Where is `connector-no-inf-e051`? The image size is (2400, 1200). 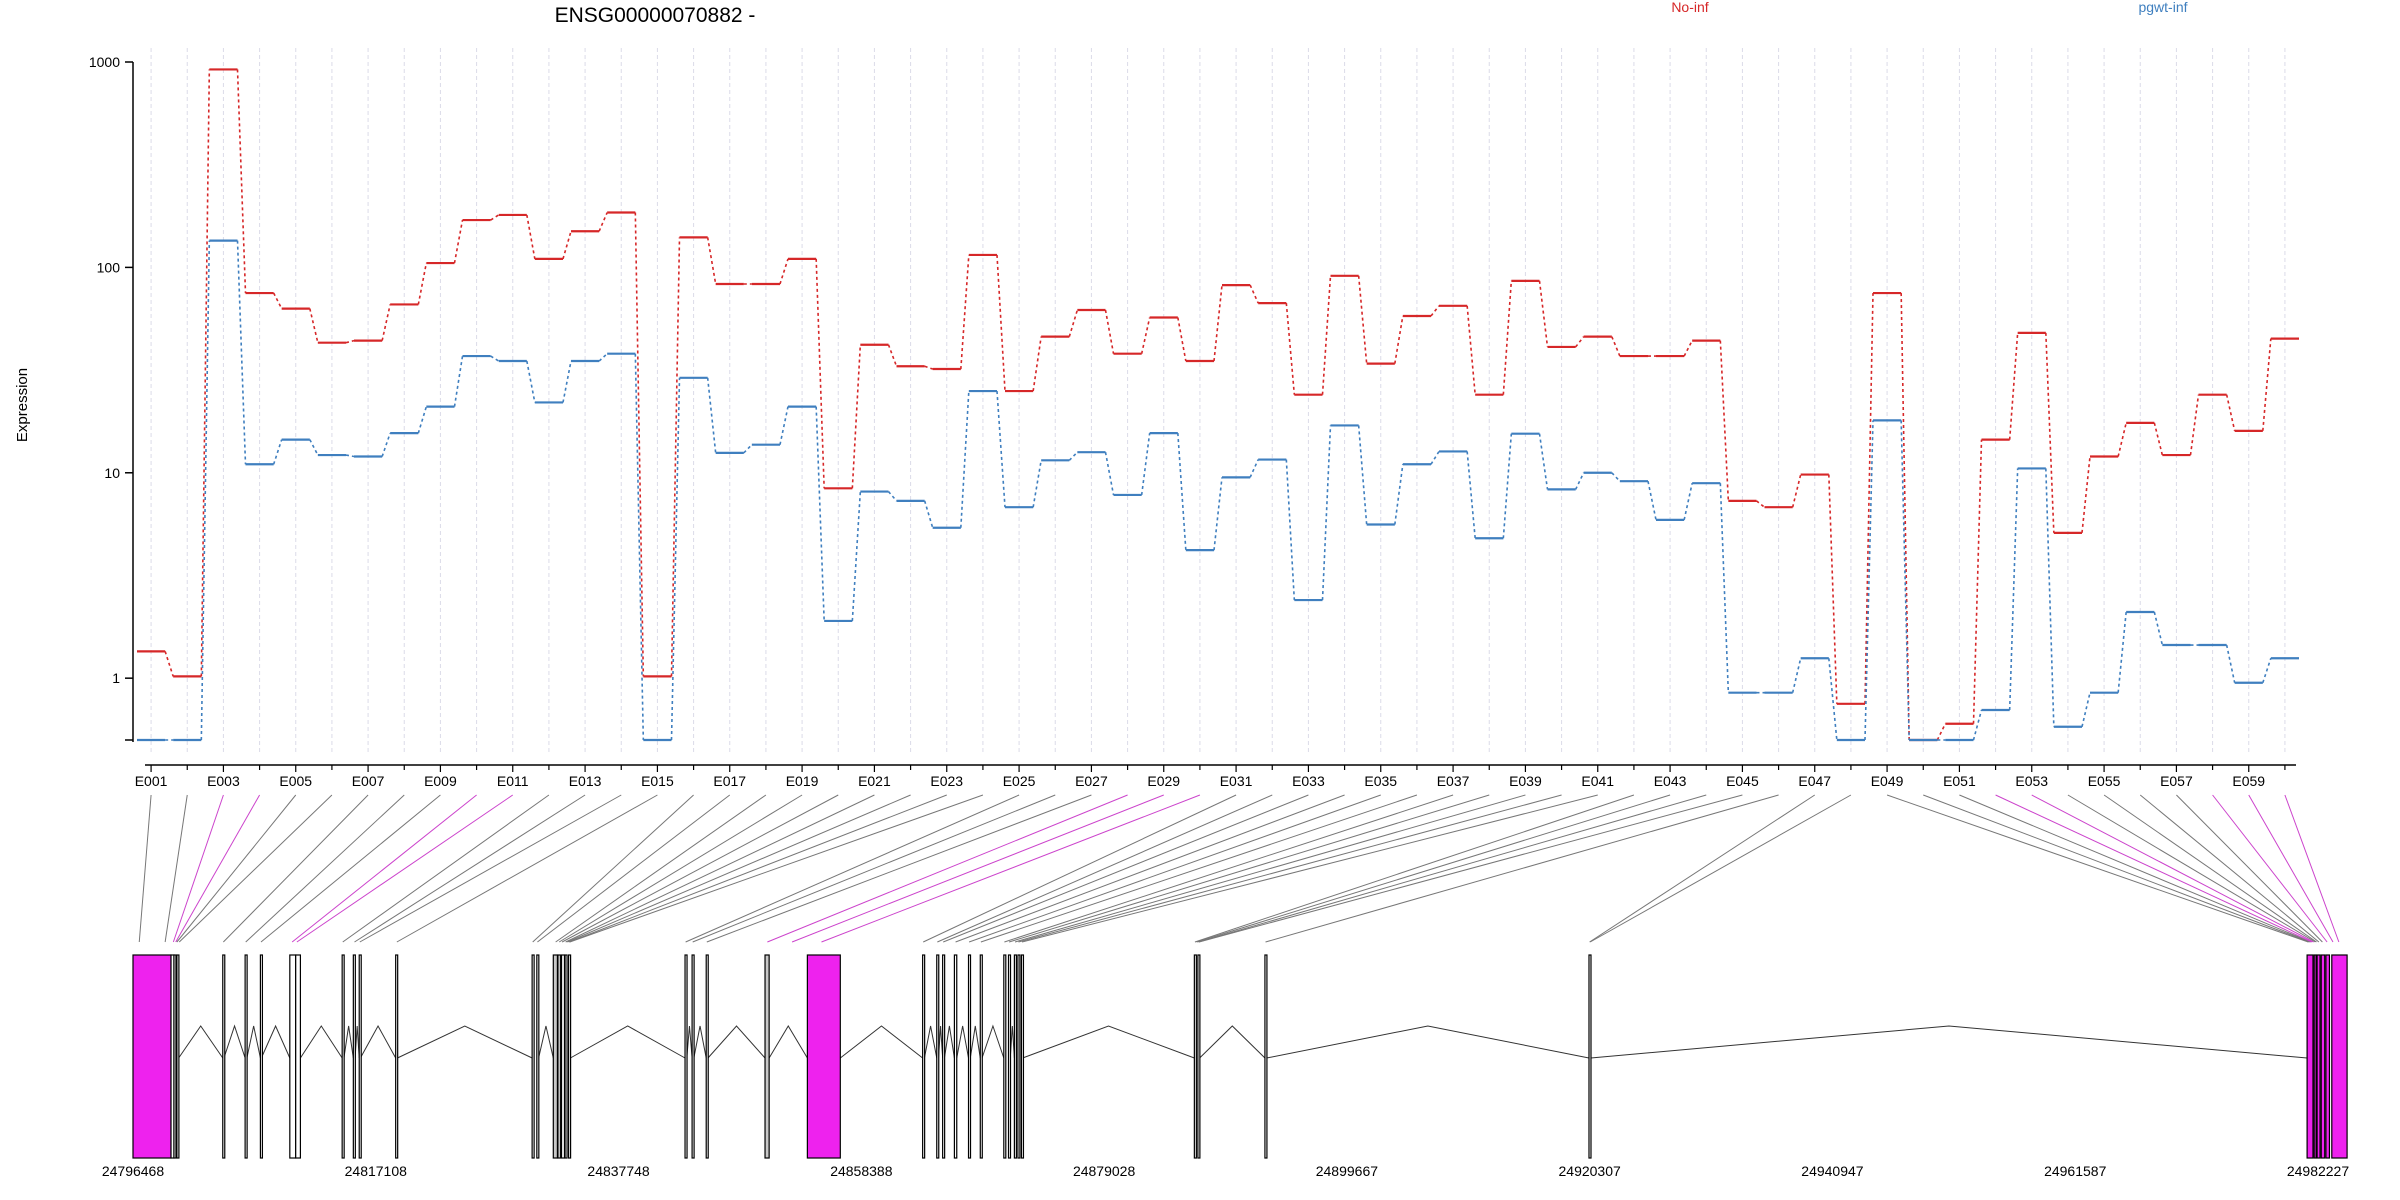
connector-no-inf-e051 is located at coordinates (1977, 581).